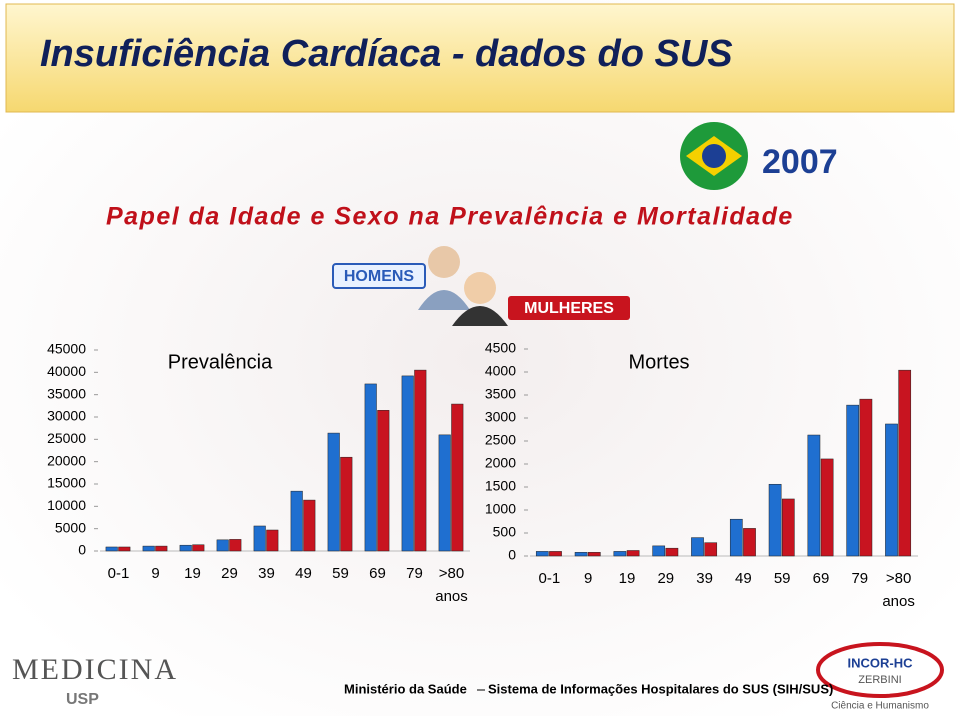  Describe the element at coordinates (66, 460) in the screenshot. I see `y-tick-label: 20000` at that location.